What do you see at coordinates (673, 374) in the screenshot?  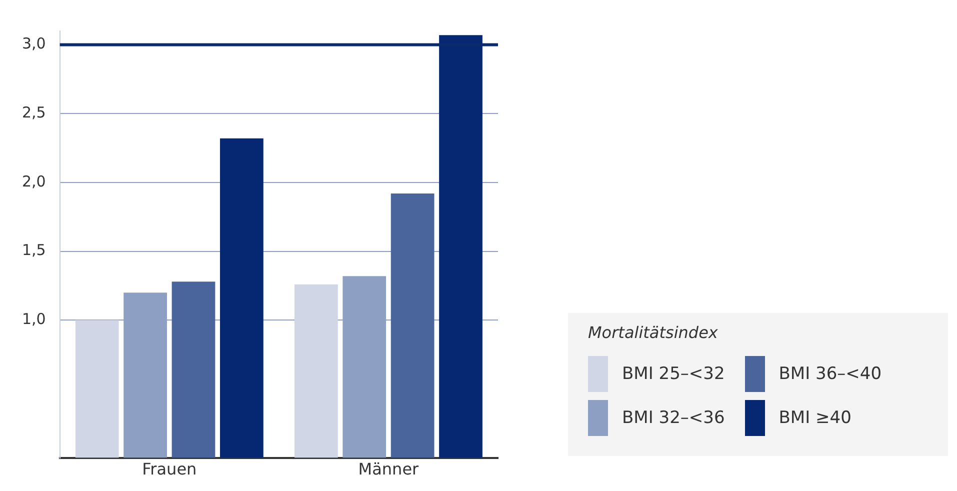 I see `legend-label: BMI 25–<32` at bounding box center [673, 374].